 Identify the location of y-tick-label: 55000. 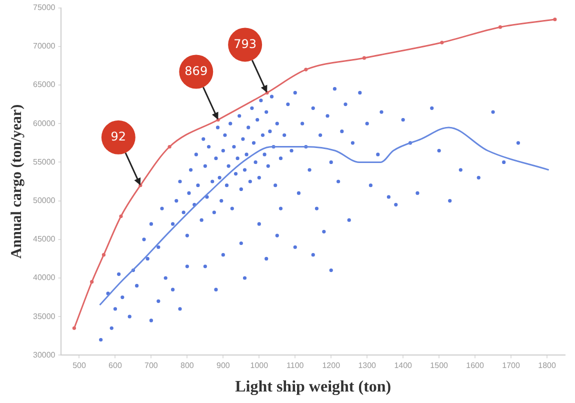
(44, 161).